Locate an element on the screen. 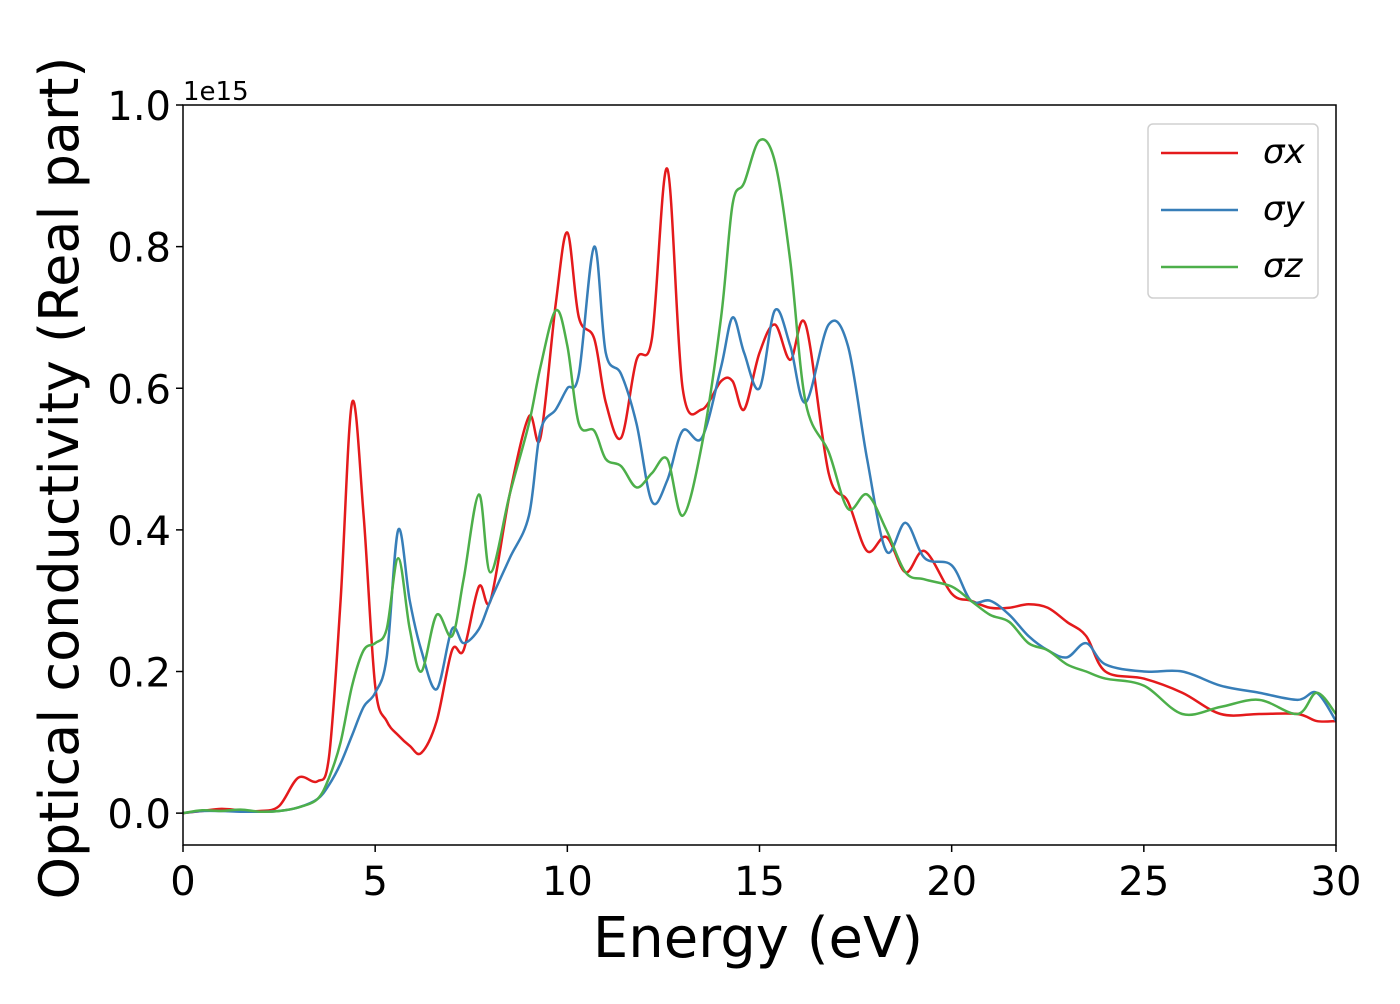  y-tick-label: 0.4 is located at coordinates (139, 532).